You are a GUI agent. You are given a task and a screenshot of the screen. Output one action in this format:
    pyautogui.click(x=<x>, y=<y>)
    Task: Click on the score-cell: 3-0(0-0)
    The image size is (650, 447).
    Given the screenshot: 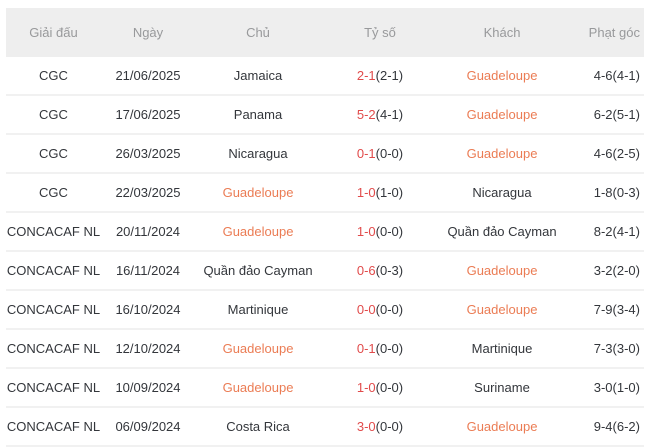 What is the action you would take?
    pyautogui.click(x=380, y=427)
    